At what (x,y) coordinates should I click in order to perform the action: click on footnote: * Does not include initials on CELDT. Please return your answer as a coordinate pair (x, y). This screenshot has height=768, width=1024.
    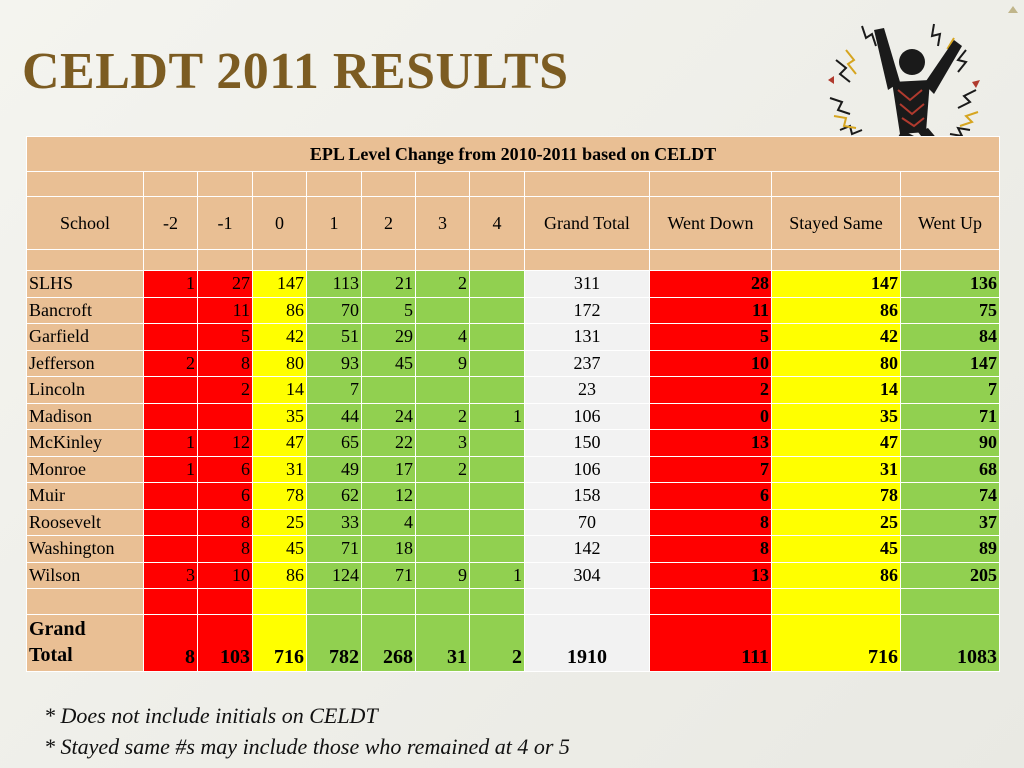
    Looking at the image, I should click on (211, 715).